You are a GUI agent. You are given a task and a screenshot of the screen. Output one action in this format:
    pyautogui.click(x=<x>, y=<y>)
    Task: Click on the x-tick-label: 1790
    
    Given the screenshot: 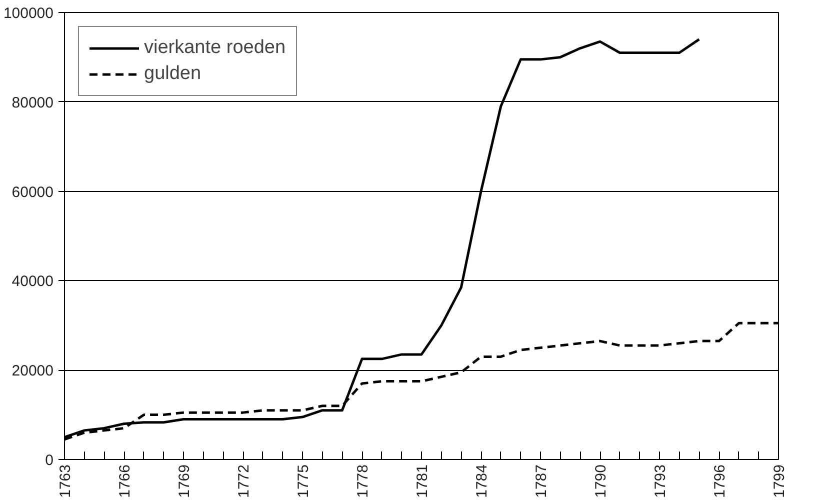 What is the action you would take?
    pyautogui.click(x=601, y=481)
    